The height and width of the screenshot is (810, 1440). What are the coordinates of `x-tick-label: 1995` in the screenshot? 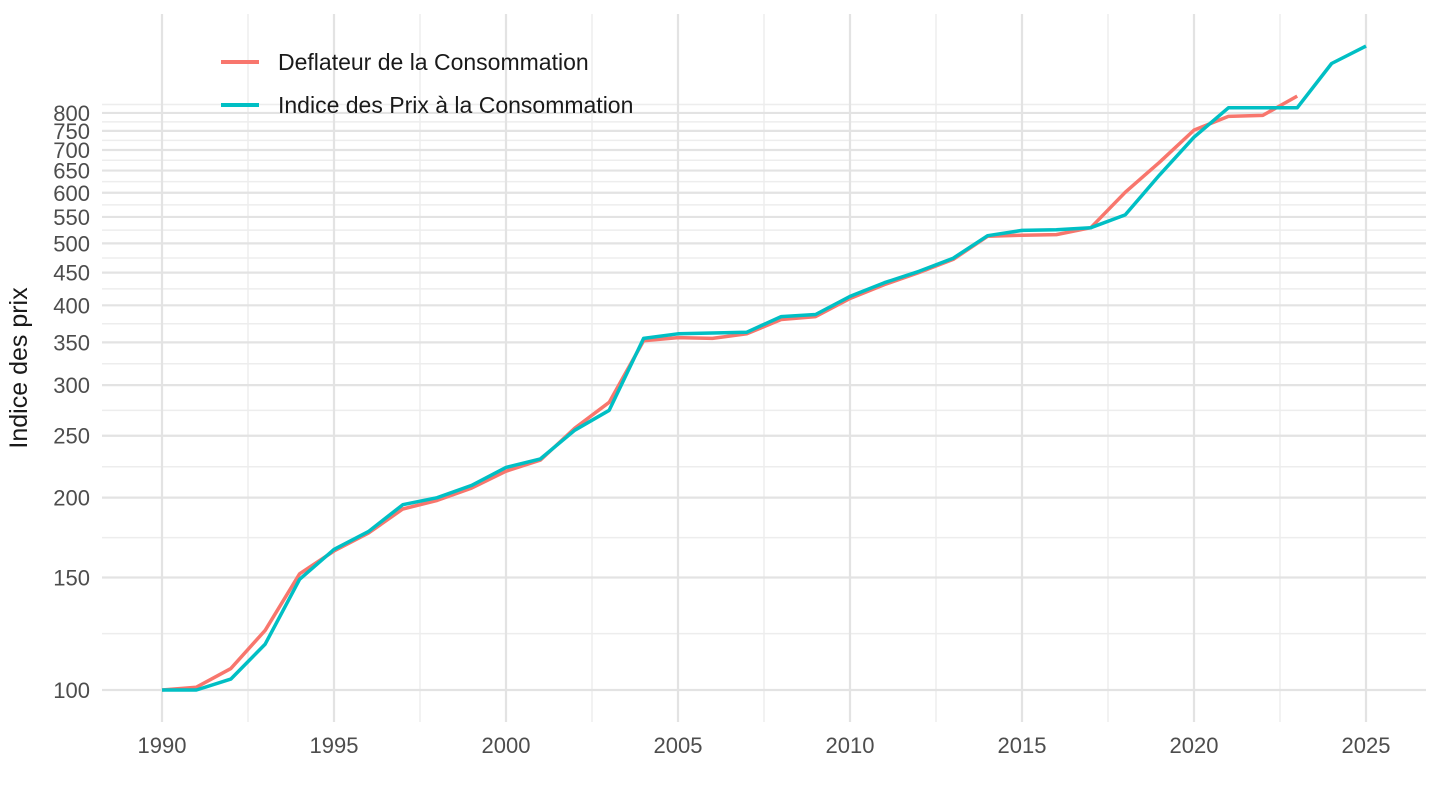 It's located at (334, 745).